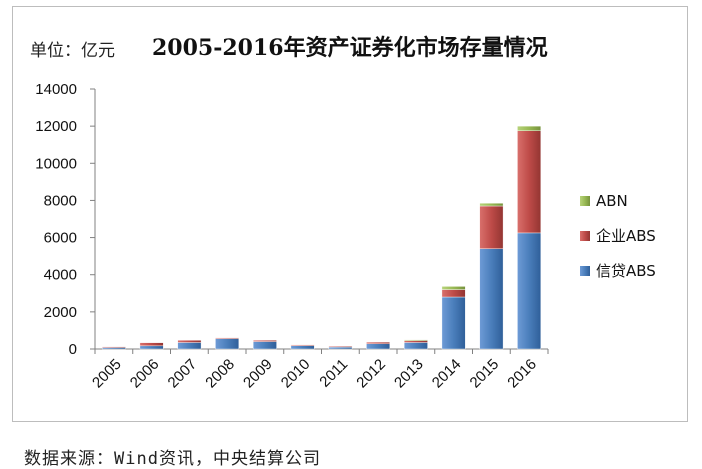 Image resolution: width=702 pixels, height=469 pixels. Describe the element at coordinates (371, 374) in the screenshot. I see `x-tick-label: 2012` at that location.